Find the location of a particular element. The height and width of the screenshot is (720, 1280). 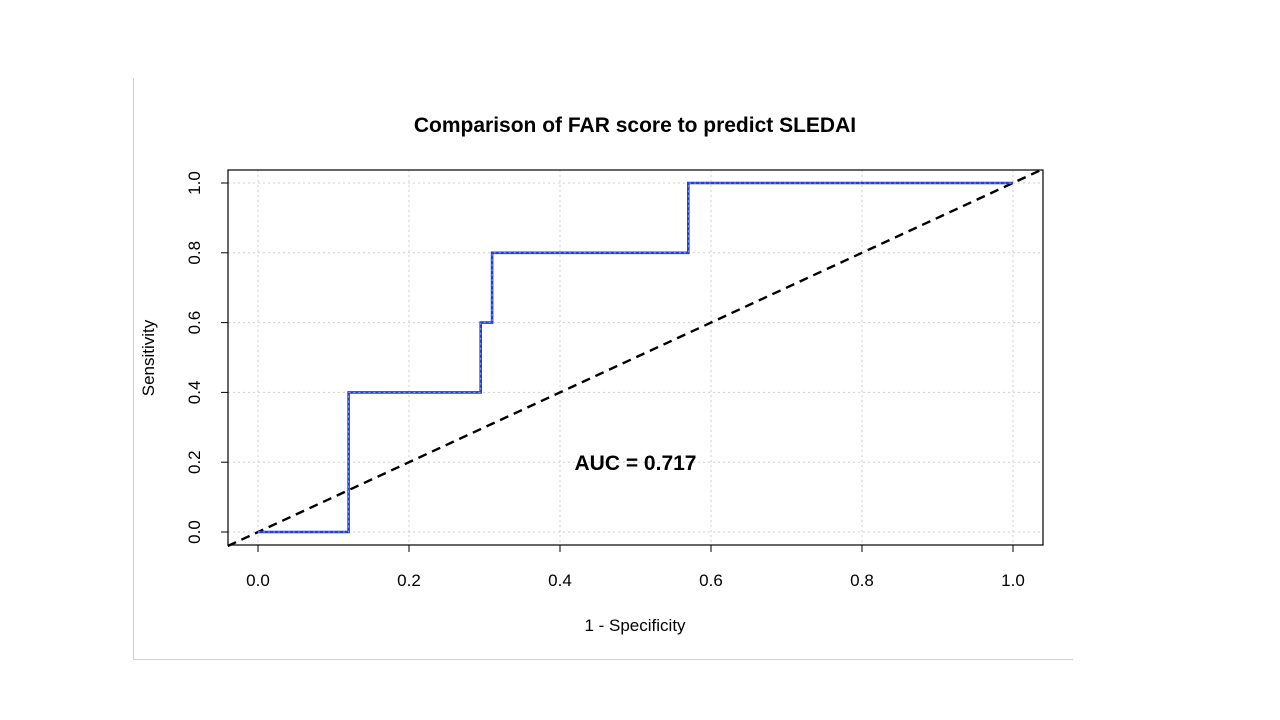

x-tick-label: 0.2 is located at coordinates (409, 580).